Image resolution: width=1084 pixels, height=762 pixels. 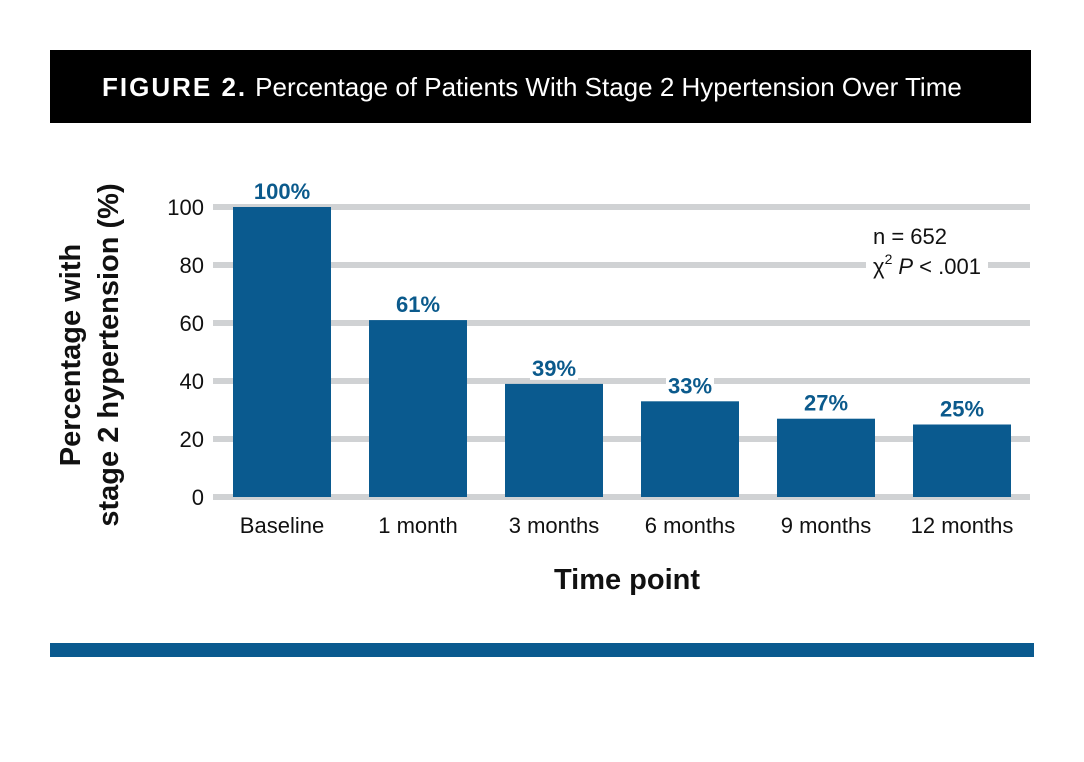 I want to click on y-tick-label: 0, so click(x=198, y=497).